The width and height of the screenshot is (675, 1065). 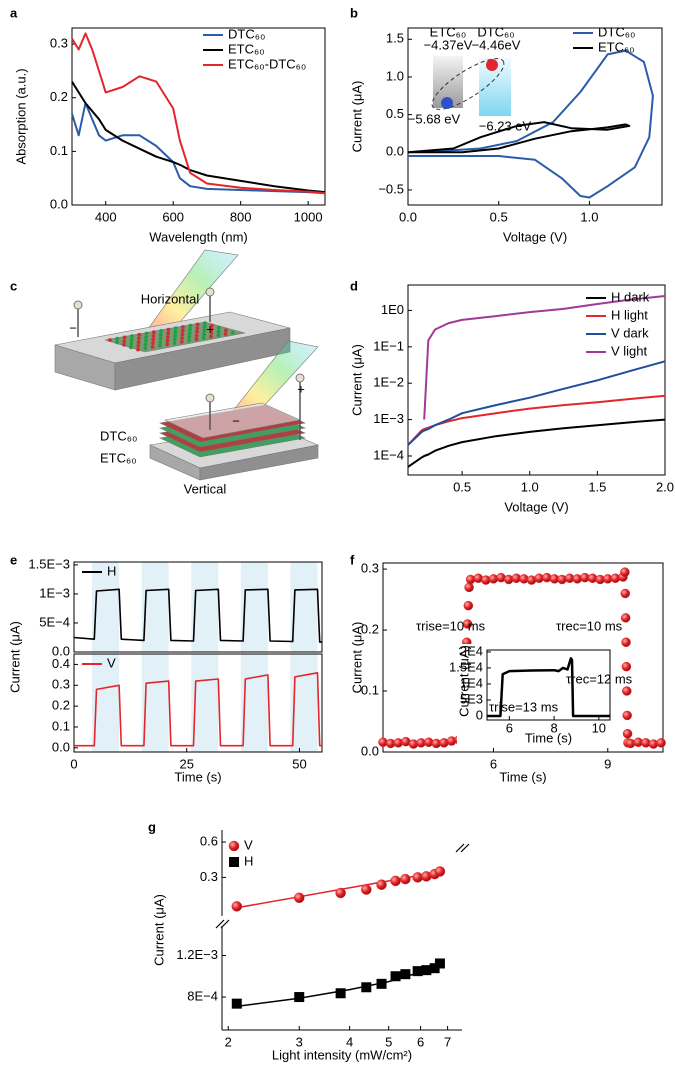 I want to click on y-tick-label: 1E−4, so click(x=388, y=454).